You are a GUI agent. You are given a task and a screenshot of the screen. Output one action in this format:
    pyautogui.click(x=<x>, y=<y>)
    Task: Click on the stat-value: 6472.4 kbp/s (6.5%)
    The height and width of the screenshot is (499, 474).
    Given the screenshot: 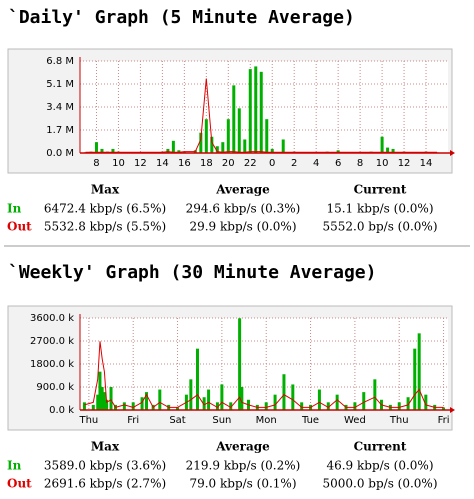 What is the action you would take?
    pyautogui.click(x=105, y=209)
    